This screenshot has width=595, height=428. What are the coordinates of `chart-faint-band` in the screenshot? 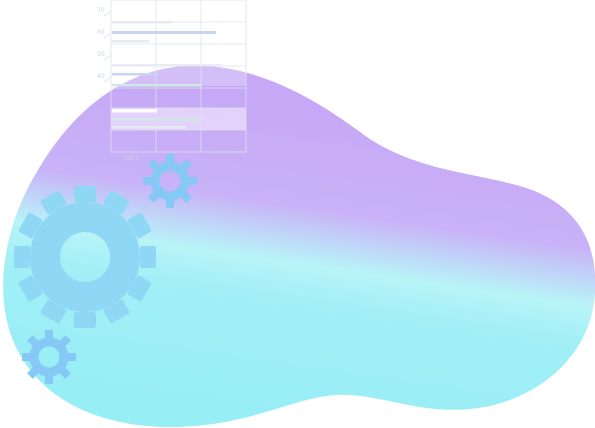 It's located at (178, 76).